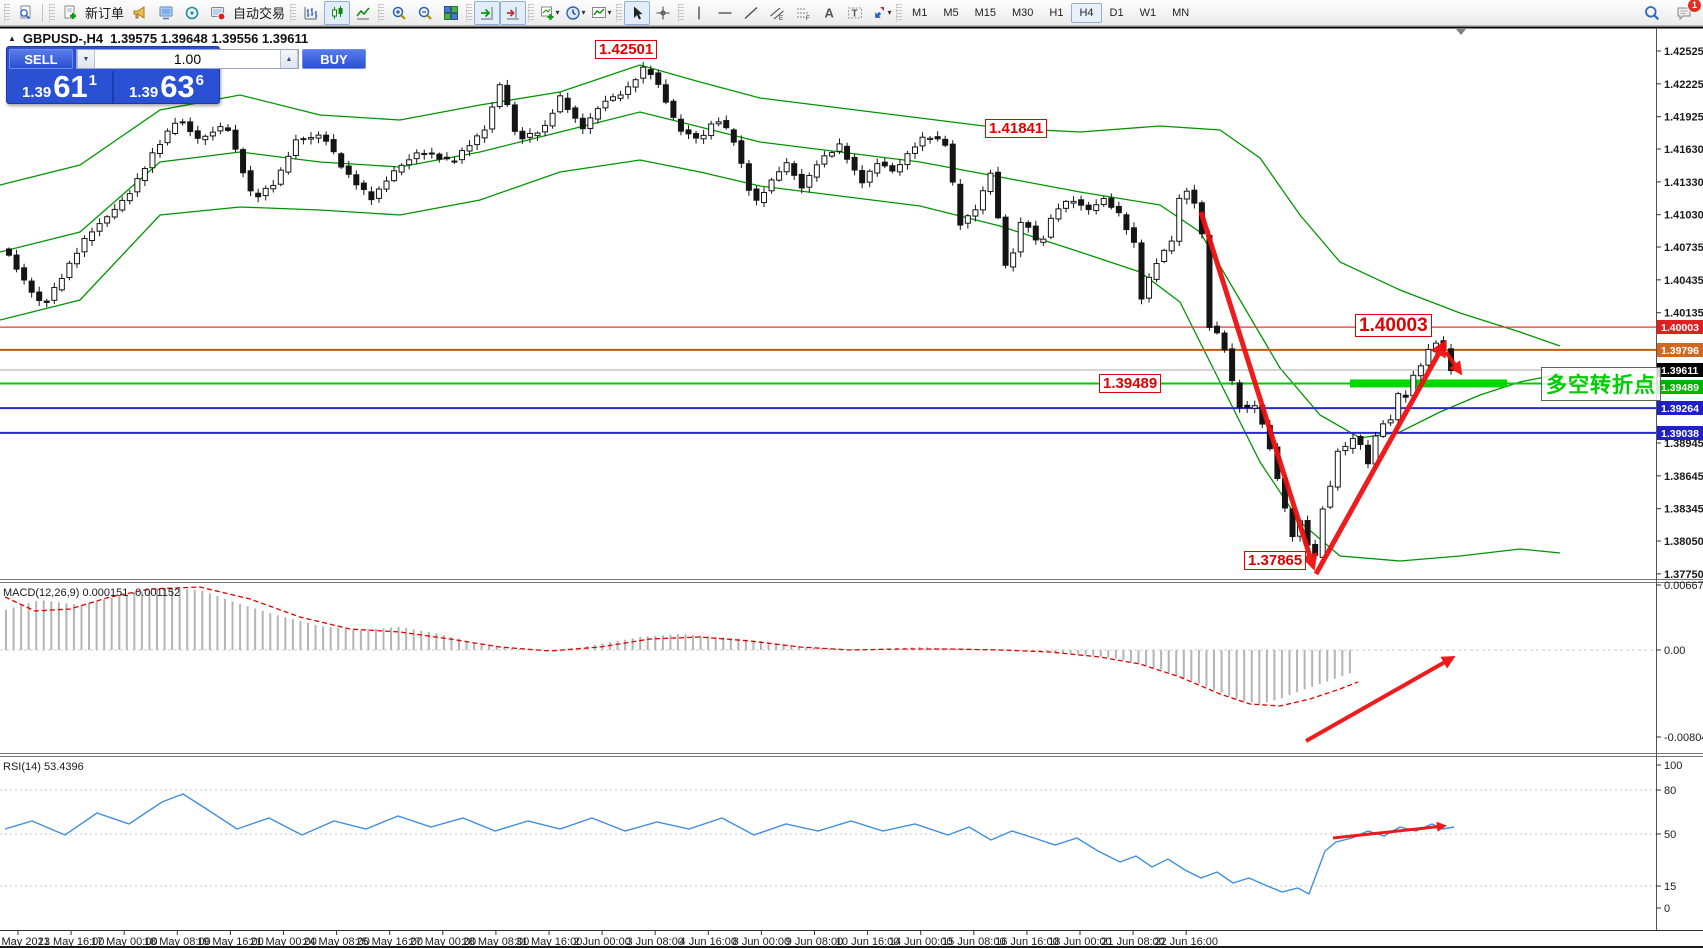 The height and width of the screenshot is (948, 1703). What do you see at coordinates (1393, 325) in the screenshot?
I see `price-callout-resistance: 1.40003` at bounding box center [1393, 325].